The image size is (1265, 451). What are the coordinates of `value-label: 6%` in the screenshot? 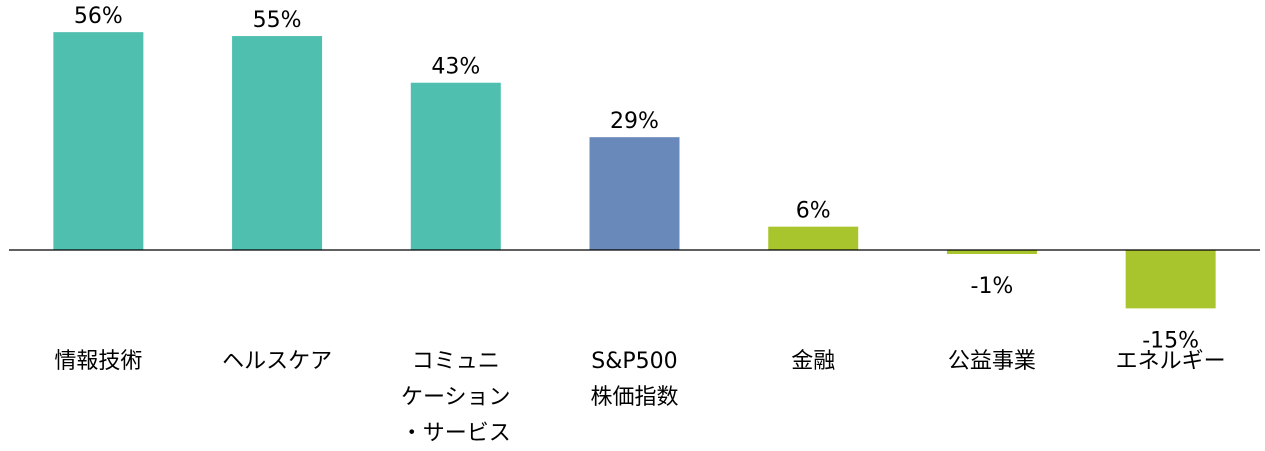 It's located at (813, 211).